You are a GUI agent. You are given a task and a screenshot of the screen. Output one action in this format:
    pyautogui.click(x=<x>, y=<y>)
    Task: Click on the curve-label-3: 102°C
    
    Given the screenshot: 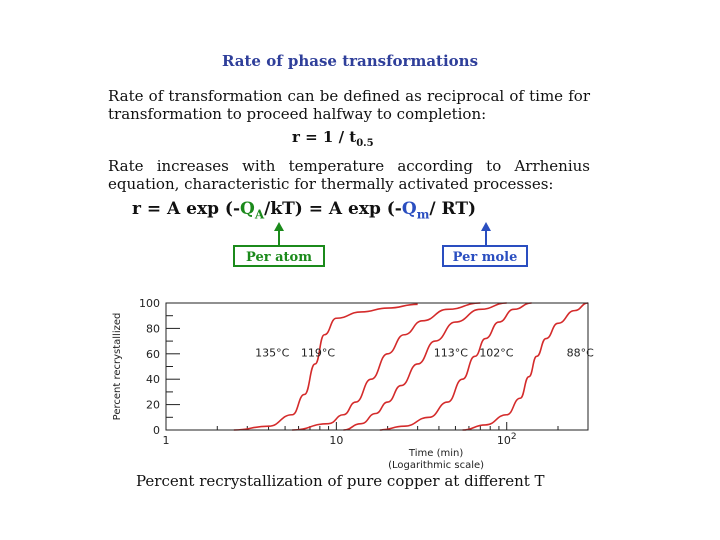 What is the action you would take?
    pyautogui.click(x=496, y=352)
    